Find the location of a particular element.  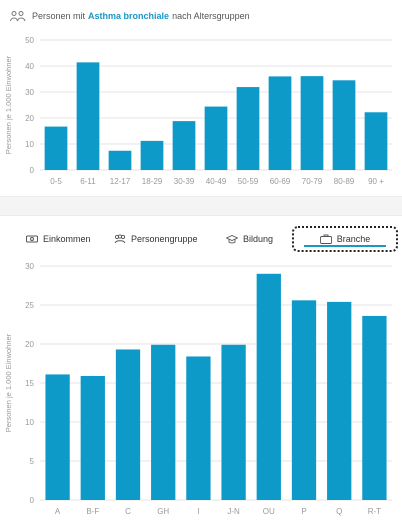

tab-bildung: Bildung is located at coordinates (249, 239).